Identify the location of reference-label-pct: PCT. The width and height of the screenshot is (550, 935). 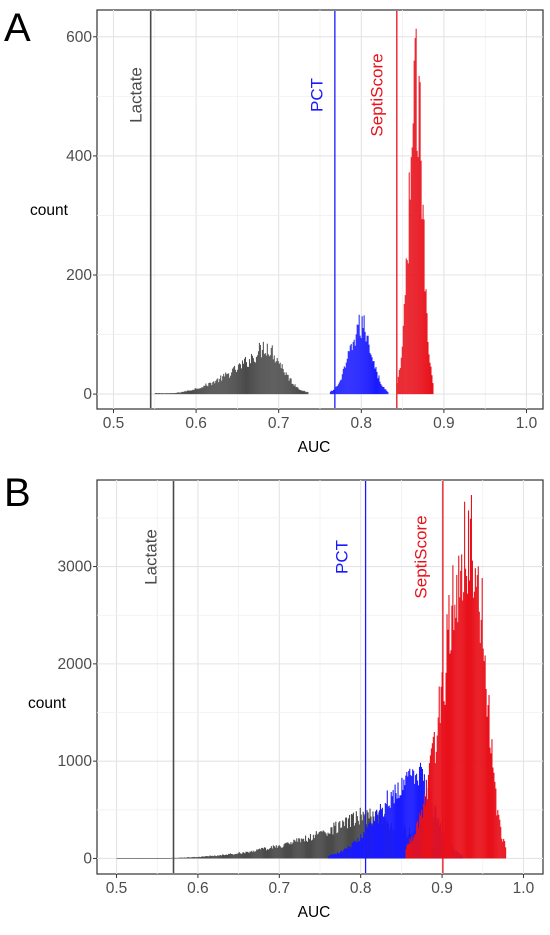
(341, 557).